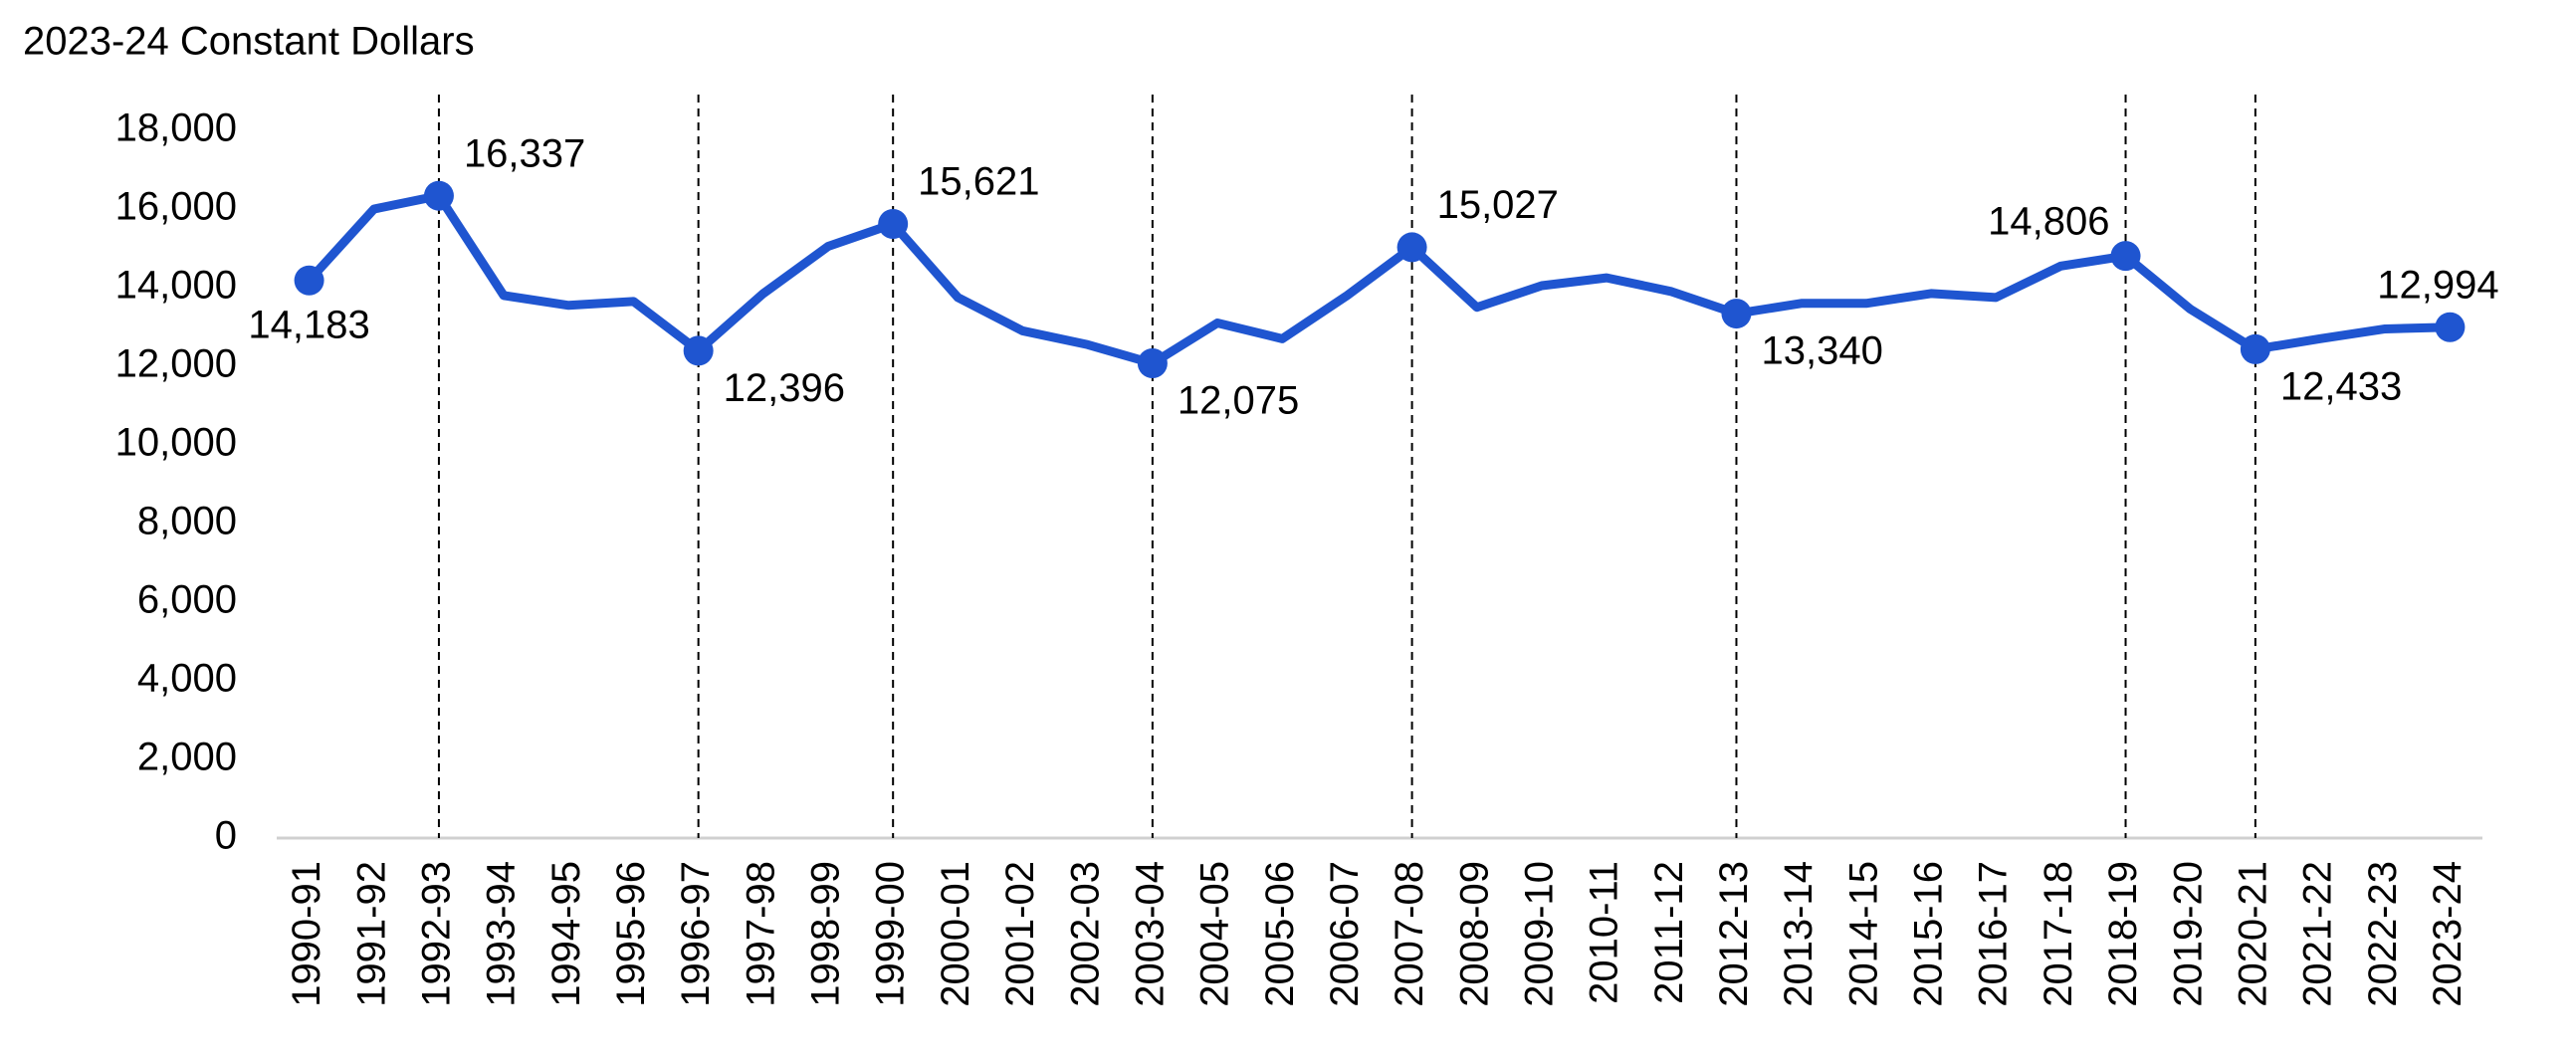  What do you see at coordinates (978, 182) in the screenshot?
I see `data-label: 15,621` at bounding box center [978, 182].